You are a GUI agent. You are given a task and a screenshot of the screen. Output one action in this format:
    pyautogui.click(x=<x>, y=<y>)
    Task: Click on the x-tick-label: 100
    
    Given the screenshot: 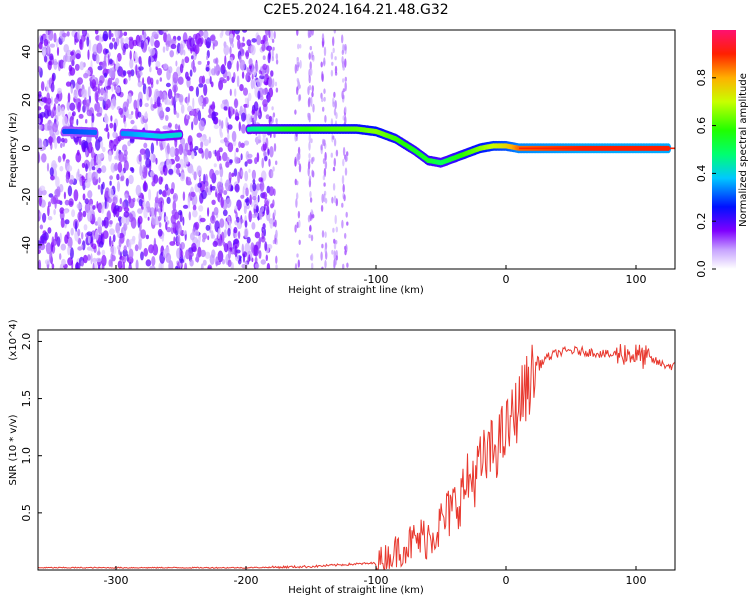 What is the action you would take?
    pyautogui.click(x=636, y=580)
    